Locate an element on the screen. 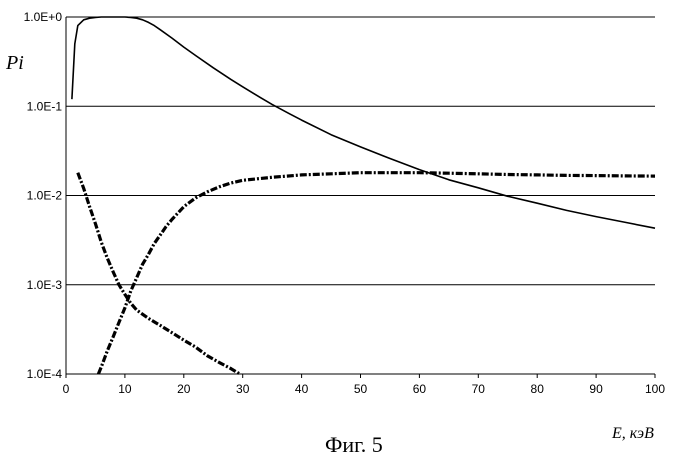 This screenshot has height=466, width=699. x-tick-labels: 0 10 20 30 40 50 60 70 80 90 100 is located at coordinates (364, 389).